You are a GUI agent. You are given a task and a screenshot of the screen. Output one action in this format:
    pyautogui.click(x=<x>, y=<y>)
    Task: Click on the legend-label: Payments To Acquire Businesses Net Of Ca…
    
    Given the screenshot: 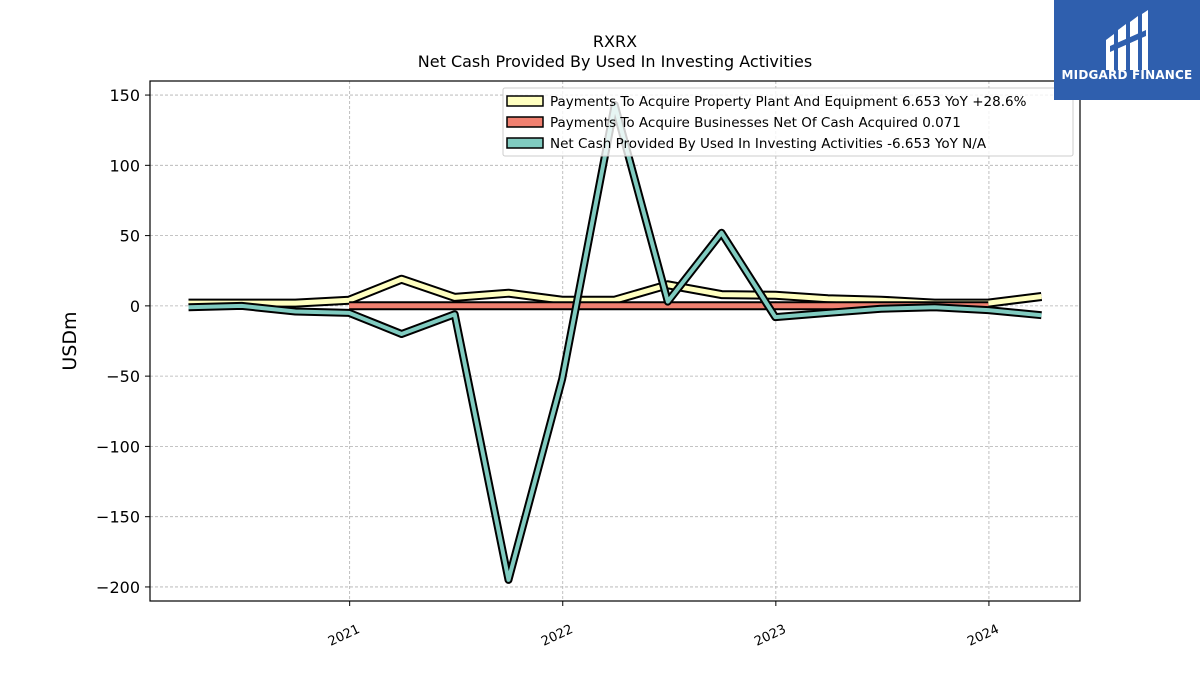 What is the action you would take?
    pyautogui.click(x=755, y=123)
    